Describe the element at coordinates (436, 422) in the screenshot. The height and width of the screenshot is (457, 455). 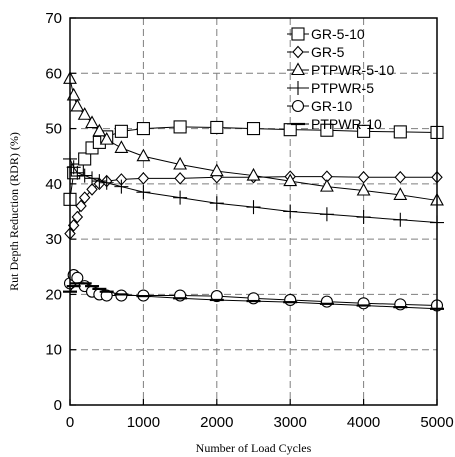
I see `x-tick-label: 5000` at that location.